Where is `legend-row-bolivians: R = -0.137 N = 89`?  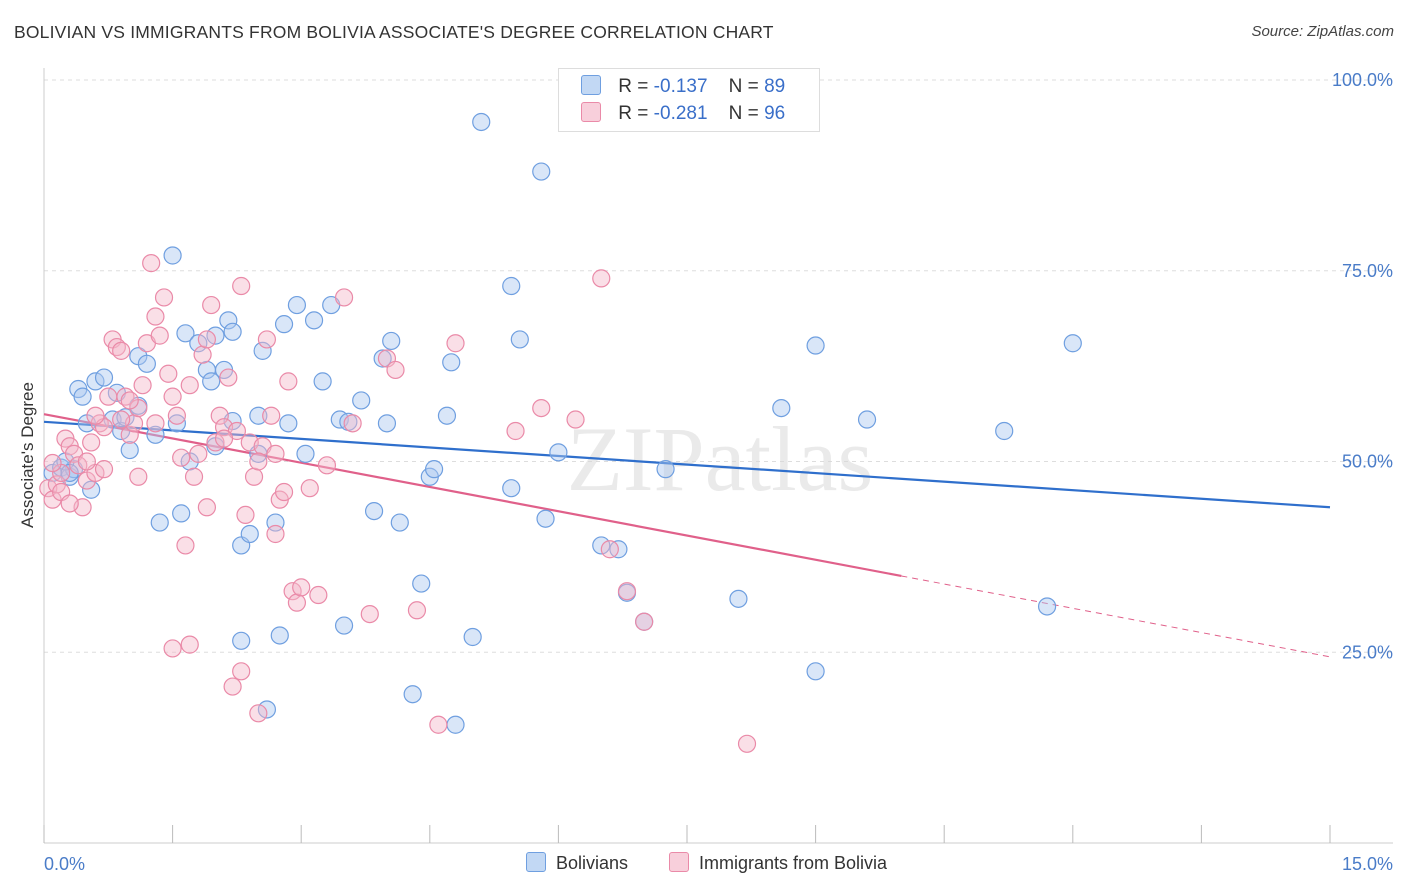 legend-row-bolivians: R = -0.137 N = 89 is located at coordinates (683, 87).